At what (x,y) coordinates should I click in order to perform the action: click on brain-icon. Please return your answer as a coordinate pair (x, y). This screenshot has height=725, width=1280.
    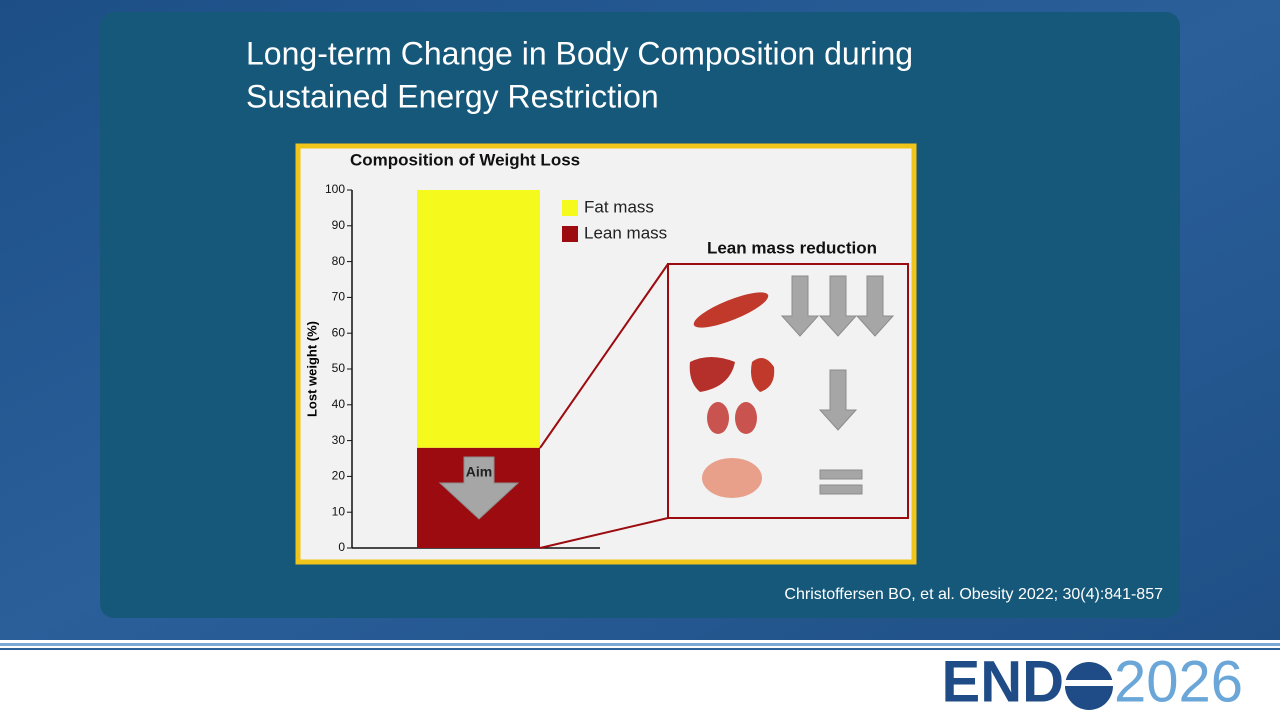
    Looking at the image, I should click on (732, 478).